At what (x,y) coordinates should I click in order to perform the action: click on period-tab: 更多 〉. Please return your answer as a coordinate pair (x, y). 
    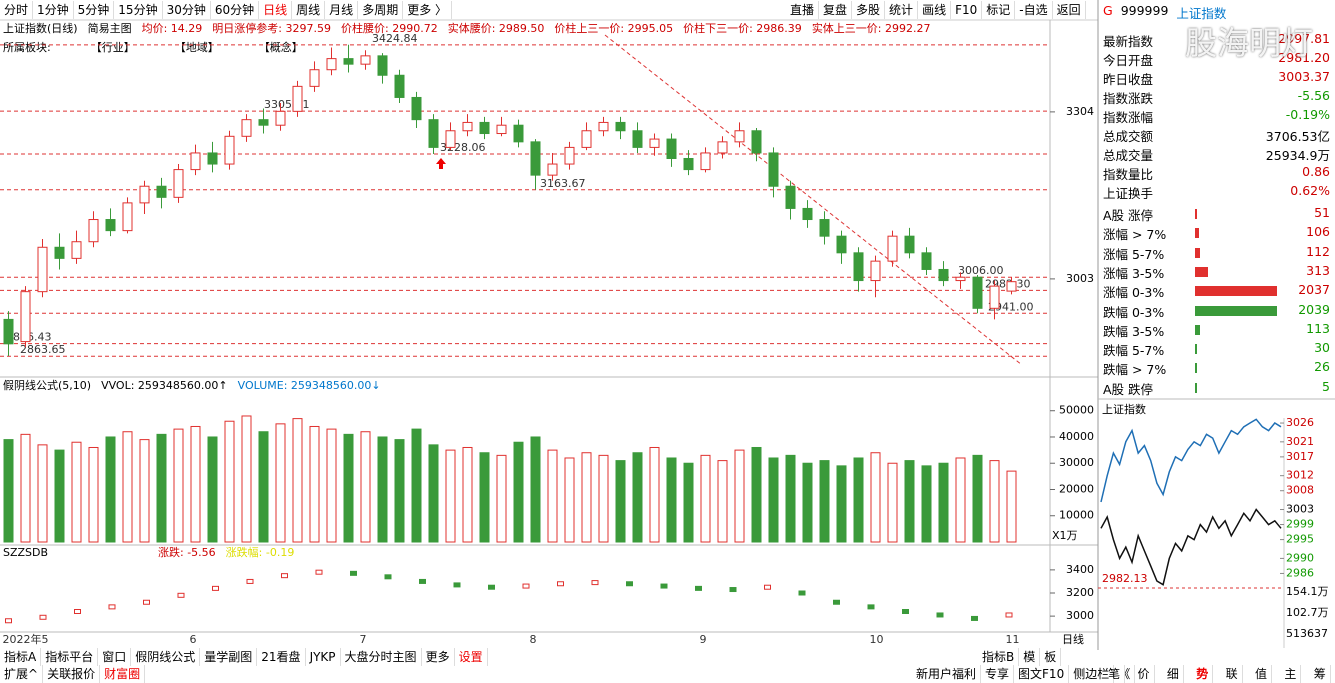
    Looking at the image, I should click on (428, 10).